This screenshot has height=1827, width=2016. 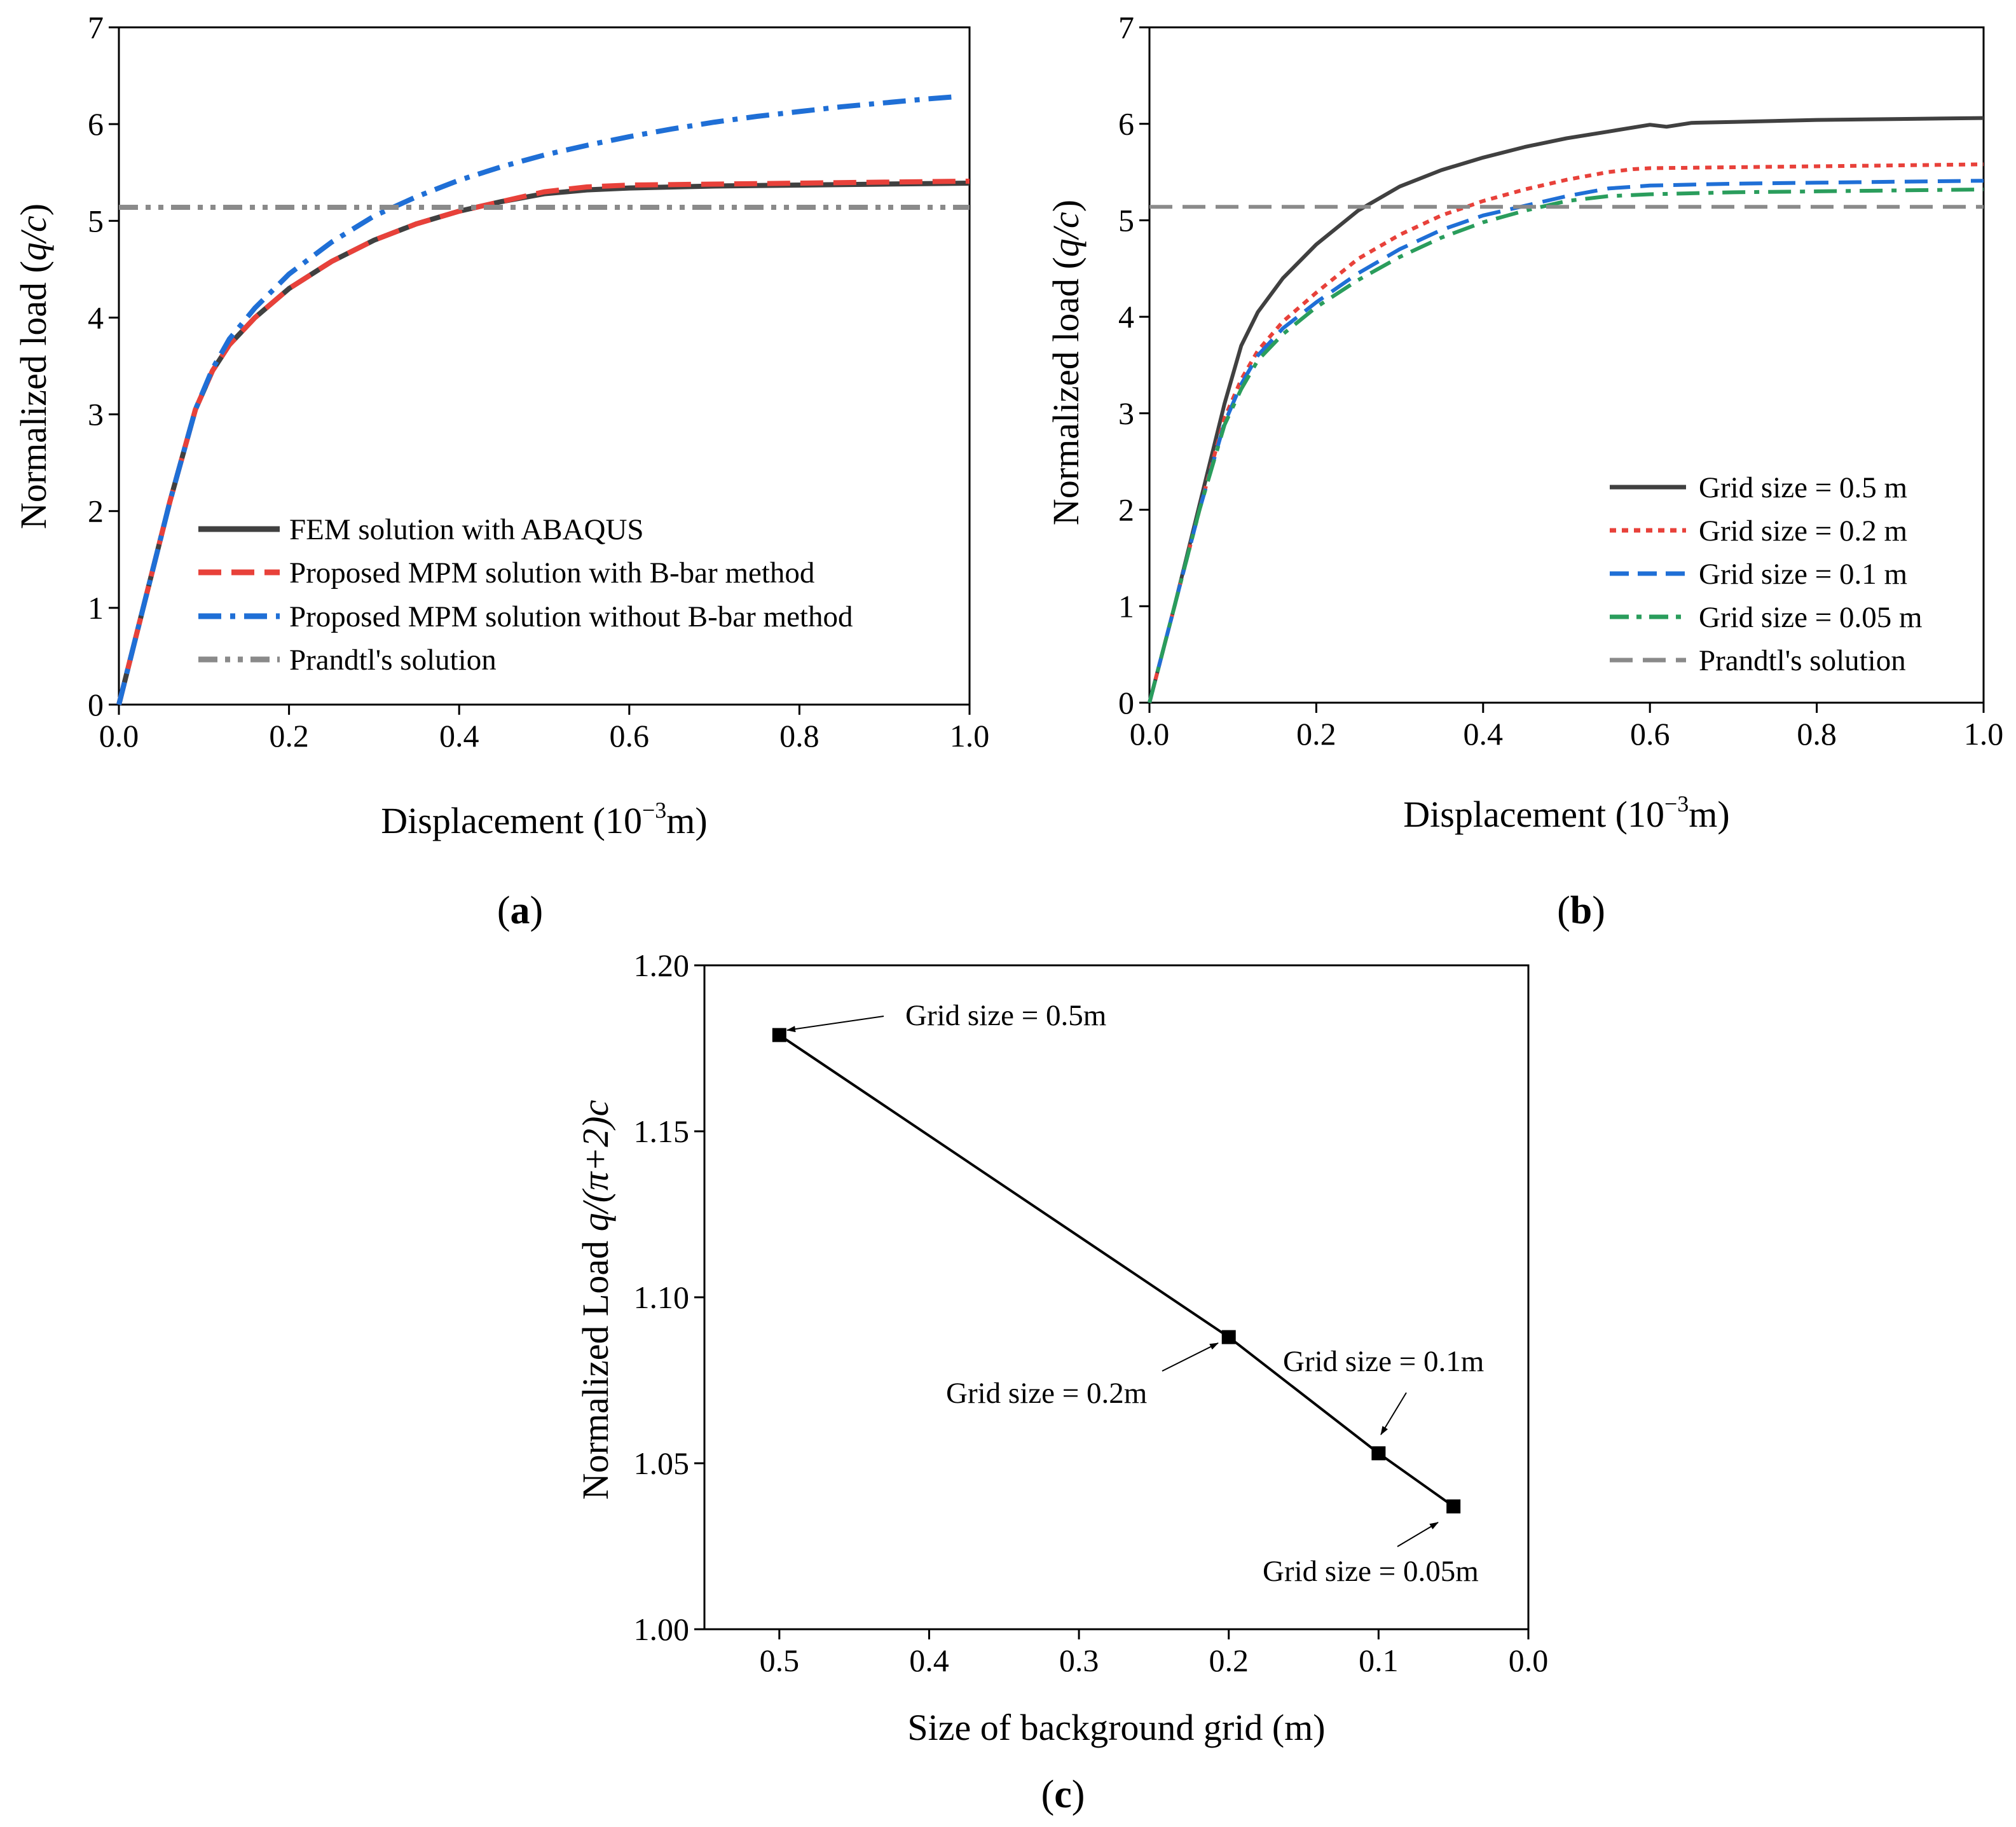 I want to click on panel-b-x-tick-label: 0.0, so click(x=1150, y=734).